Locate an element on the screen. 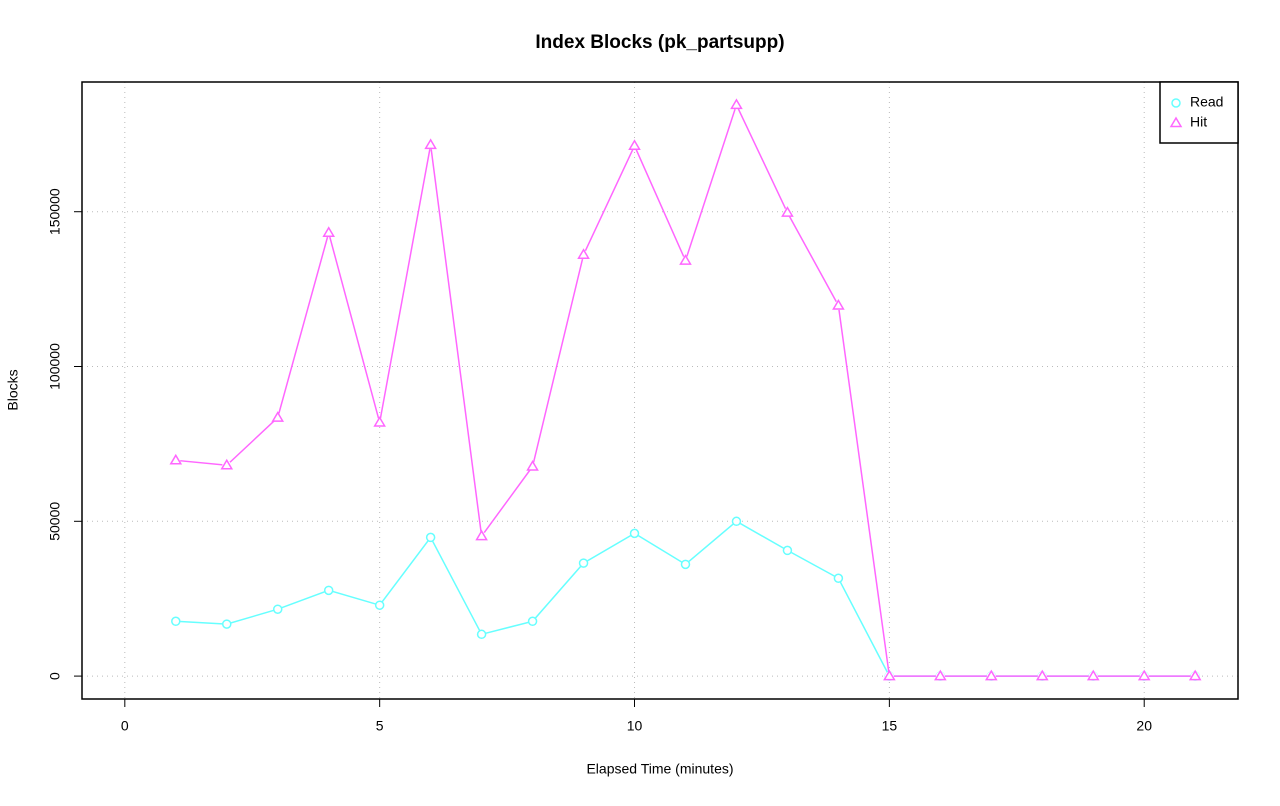 This screenshot has height=806, width=1280. x-tick-label: 0 is located at coordinates (125, 726).